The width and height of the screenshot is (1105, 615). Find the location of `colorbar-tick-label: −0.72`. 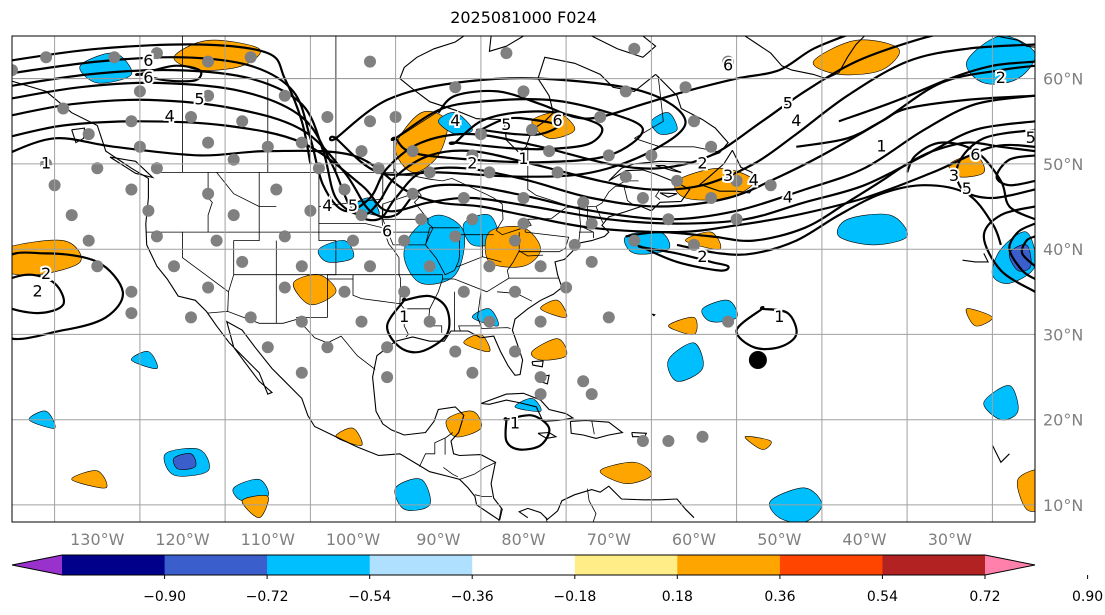

colorbar-tick-label: −0.72 is located at coordinates (267, 597).